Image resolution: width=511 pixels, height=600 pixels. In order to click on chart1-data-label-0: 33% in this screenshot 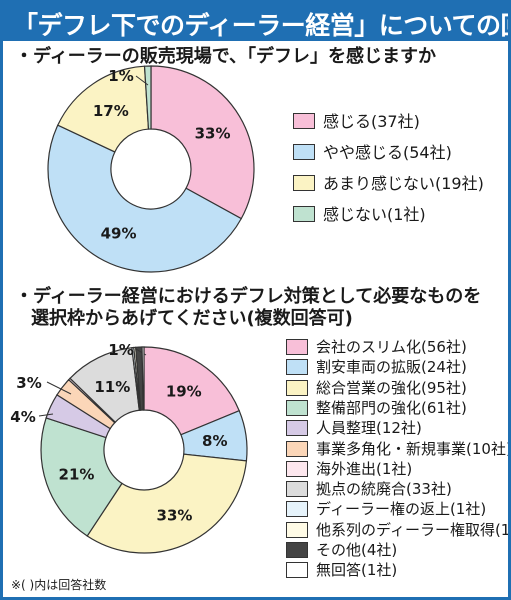, I will do `click(213, 134)`.